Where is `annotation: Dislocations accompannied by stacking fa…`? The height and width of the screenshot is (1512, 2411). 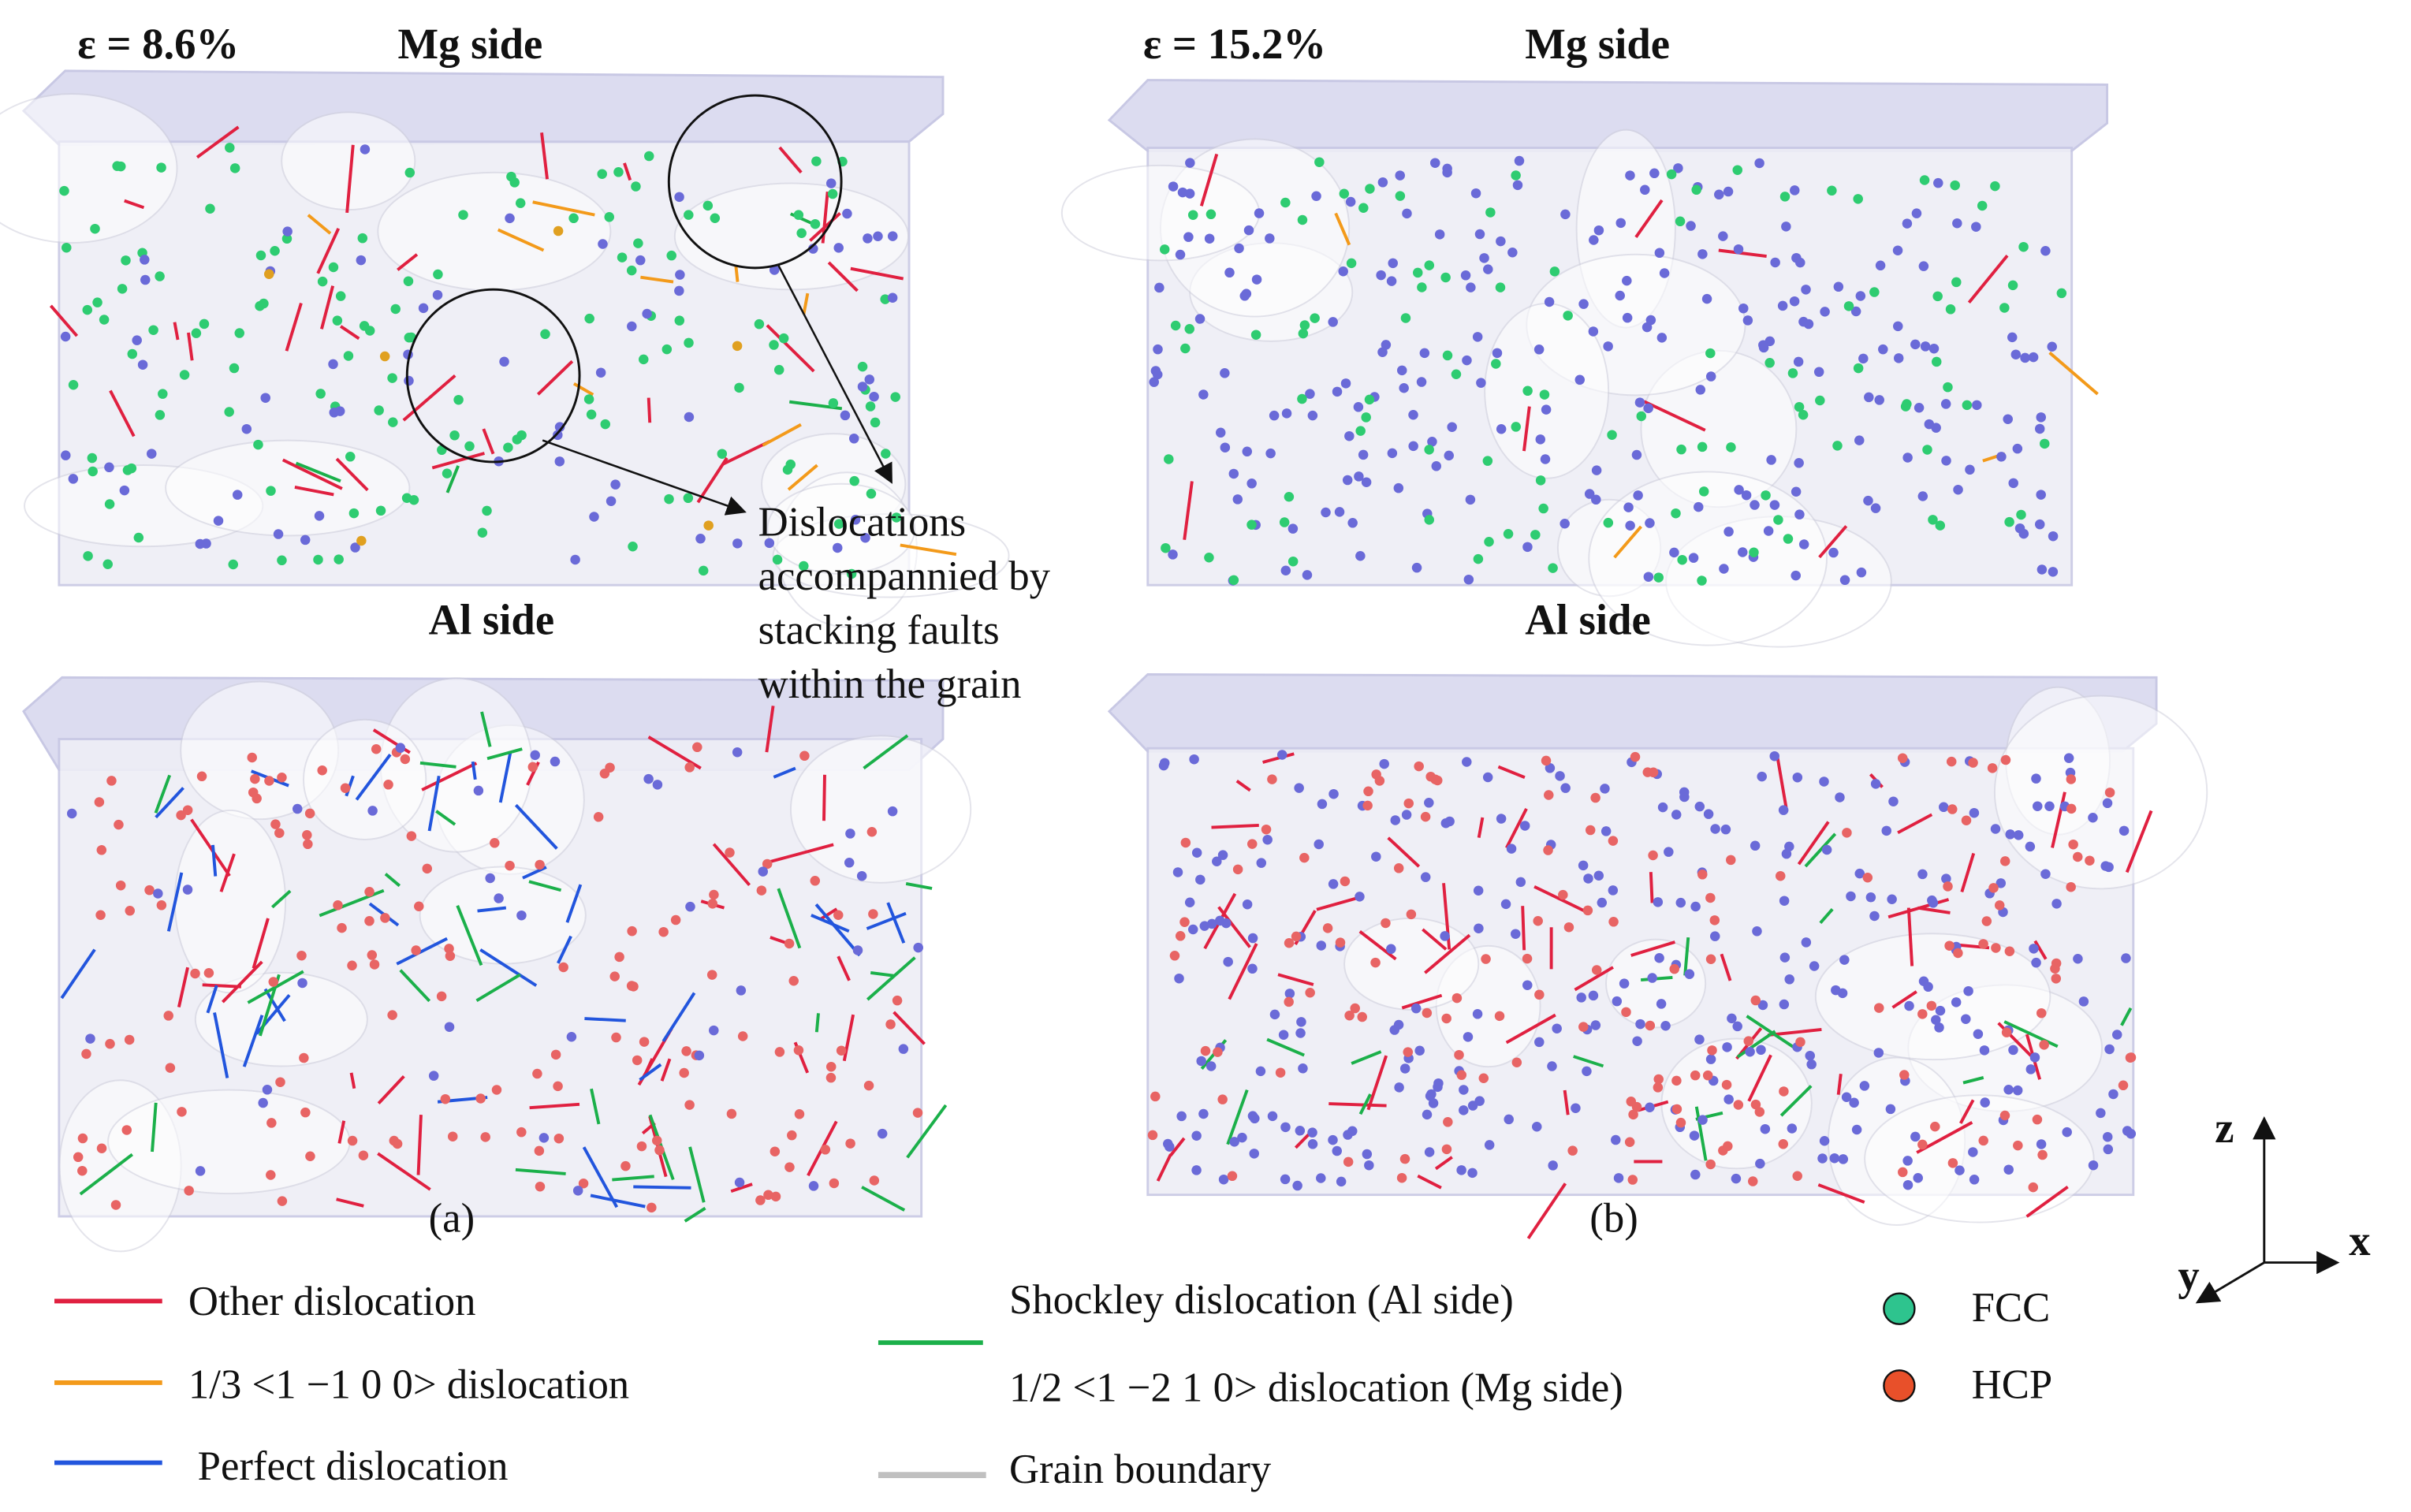 annotation: Dislocations accompannied by stacking fa… is located at coordinates (905, 604).